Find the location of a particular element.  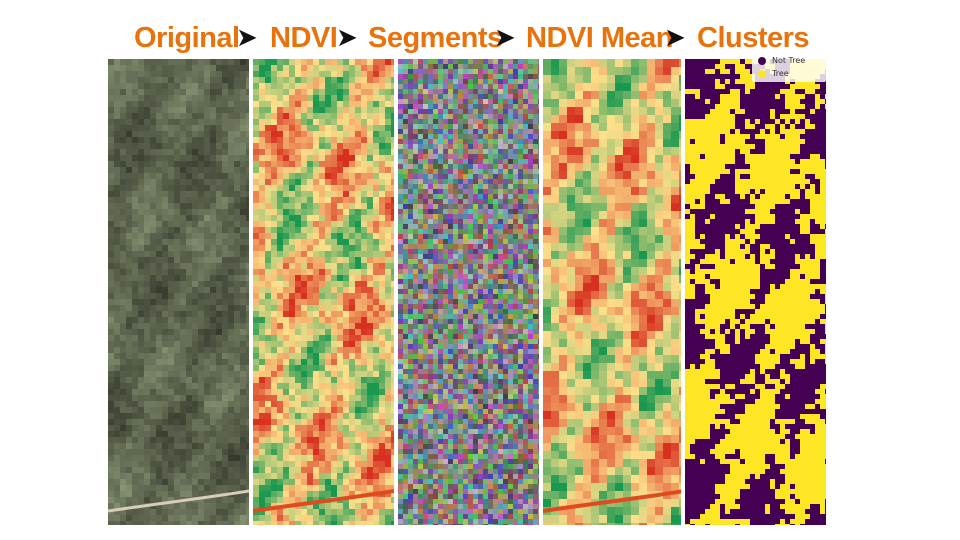

step-label-segments: Segments is located at coordinates (435, 38).